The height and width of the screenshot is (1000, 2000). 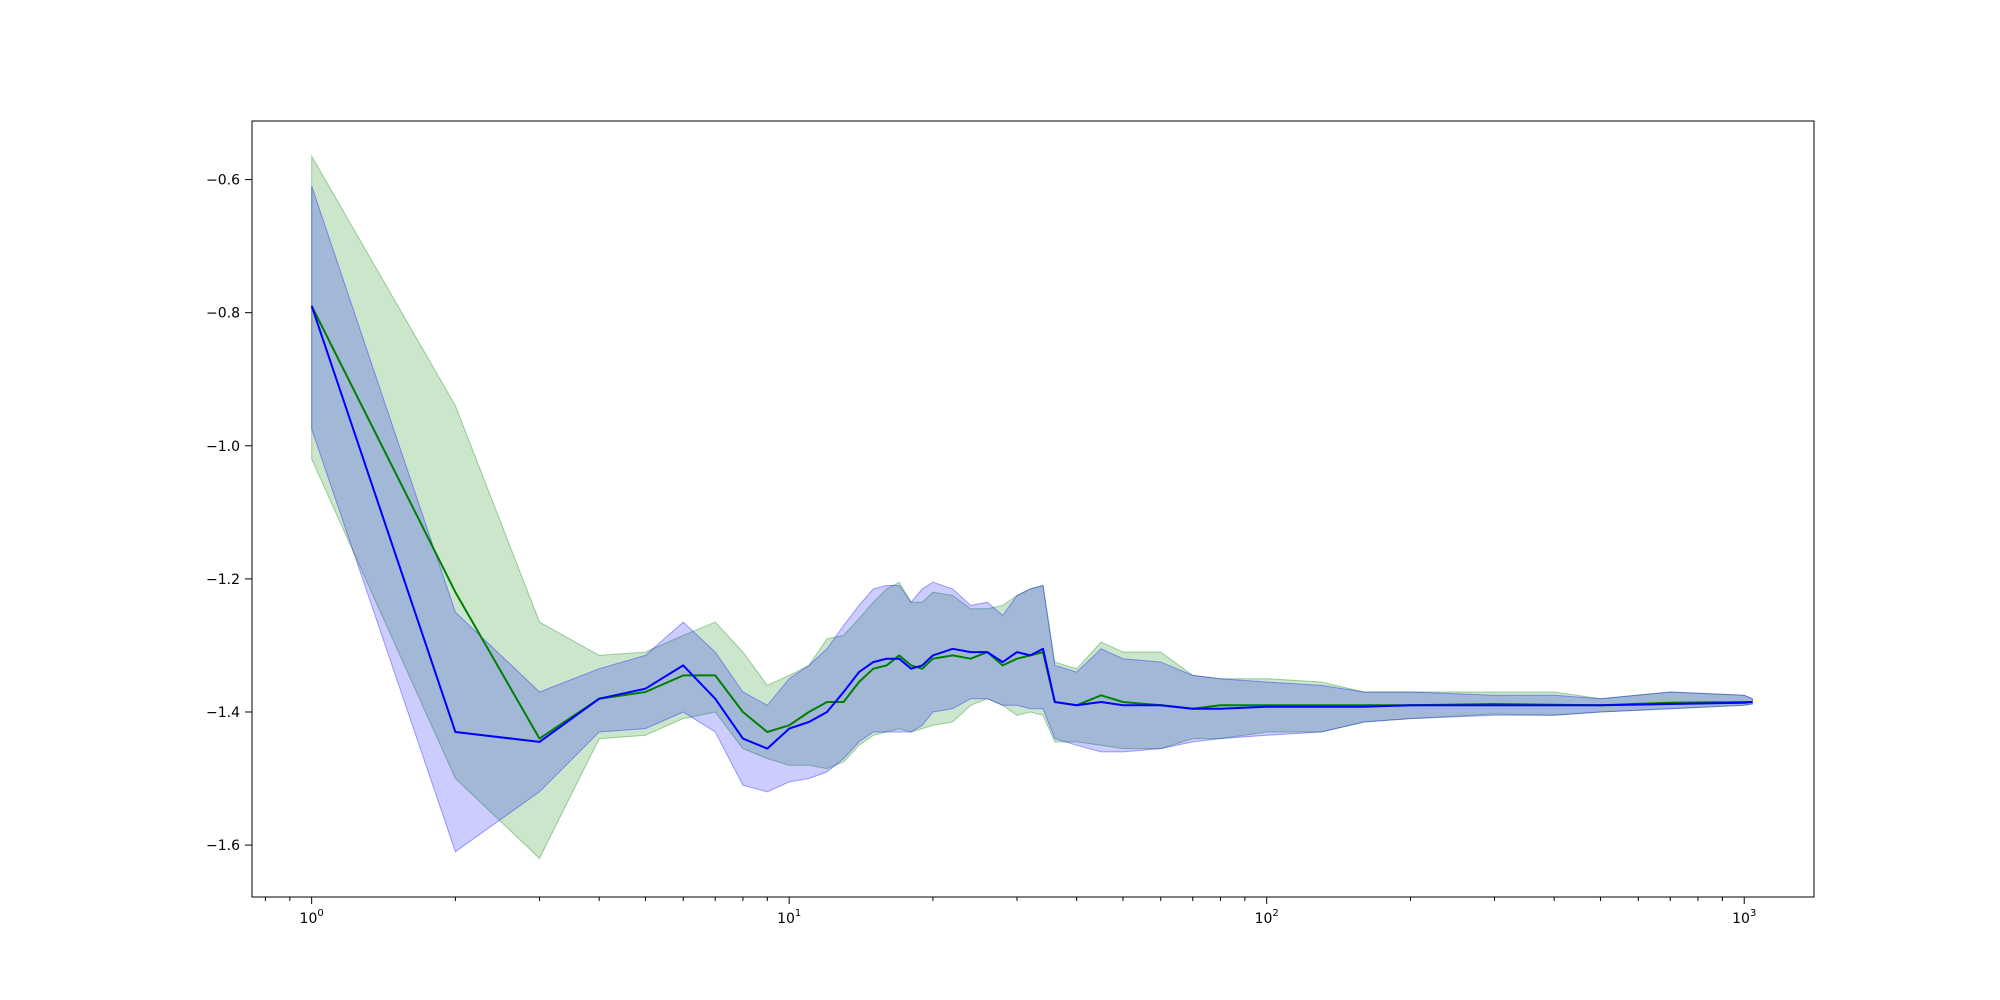 What do you see at coordinates (223, 580) in the screenshot?
I see `y-tick-label: −1.2` at bounding box center [223, 580].